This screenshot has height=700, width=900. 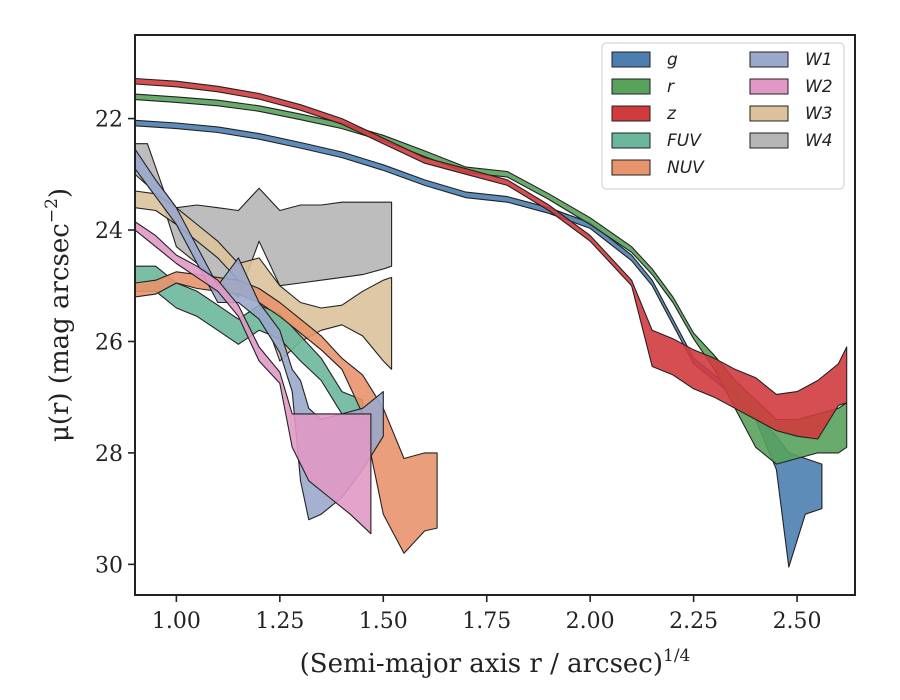 I want to click on legend-items: grz FUV NUV W1 W2 W3 W4, so click(x=722, y=114).